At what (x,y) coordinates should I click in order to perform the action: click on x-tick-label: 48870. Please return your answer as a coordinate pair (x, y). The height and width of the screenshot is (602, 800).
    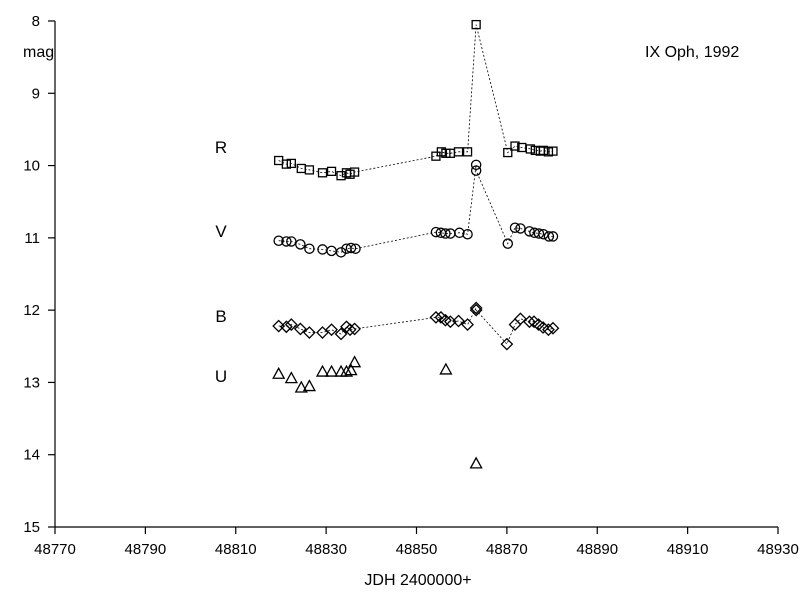
    Looking at the image, I should click on (507, 549).